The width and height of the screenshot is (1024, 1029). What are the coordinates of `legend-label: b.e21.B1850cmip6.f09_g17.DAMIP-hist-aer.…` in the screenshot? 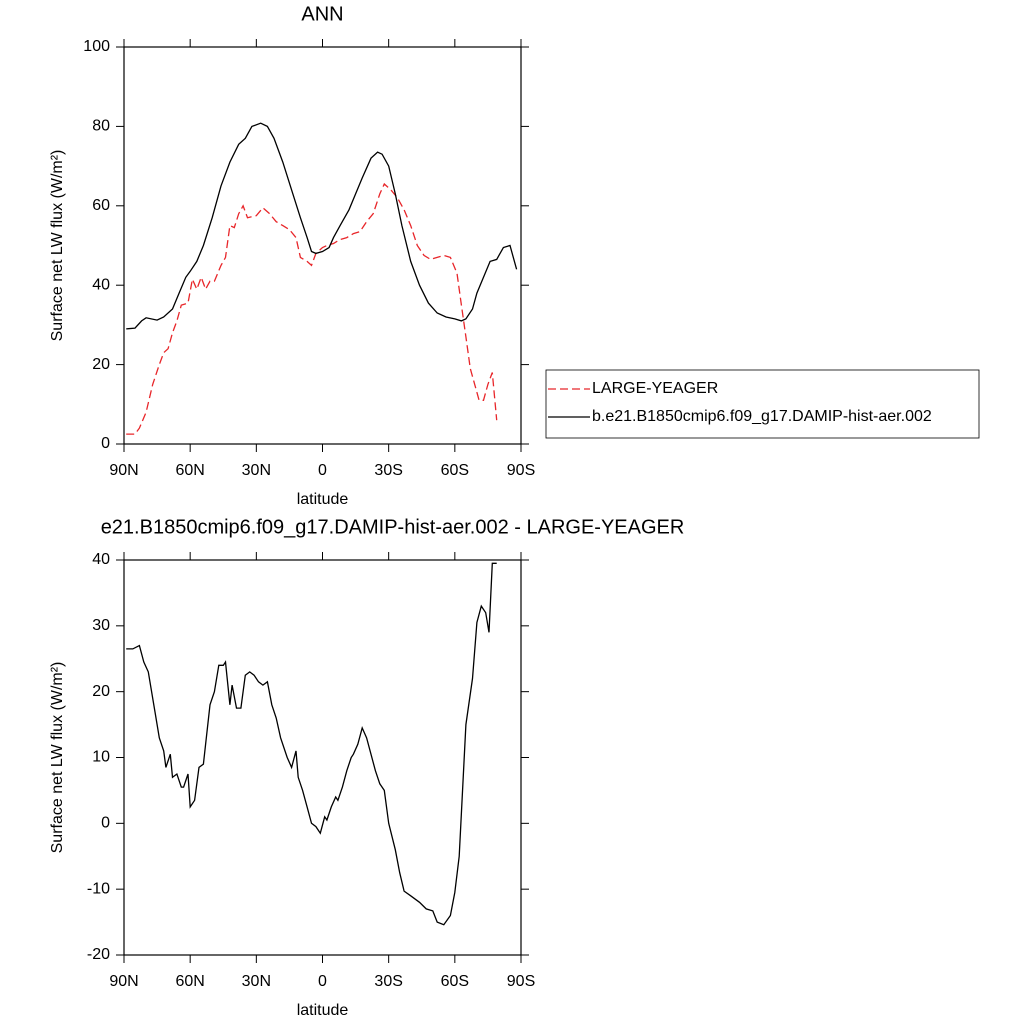 It's located at (762, 416).